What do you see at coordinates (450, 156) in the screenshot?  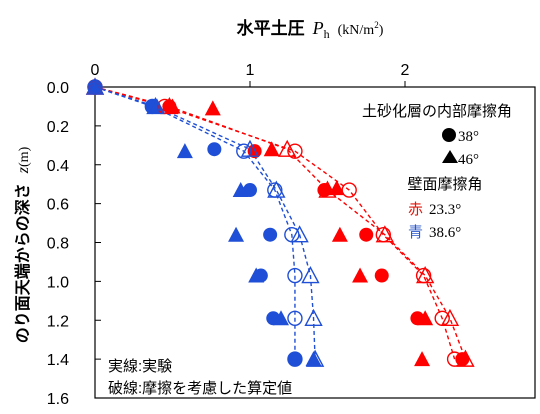 I see `legend-triangle-marker` at bounding box center [450, 156].